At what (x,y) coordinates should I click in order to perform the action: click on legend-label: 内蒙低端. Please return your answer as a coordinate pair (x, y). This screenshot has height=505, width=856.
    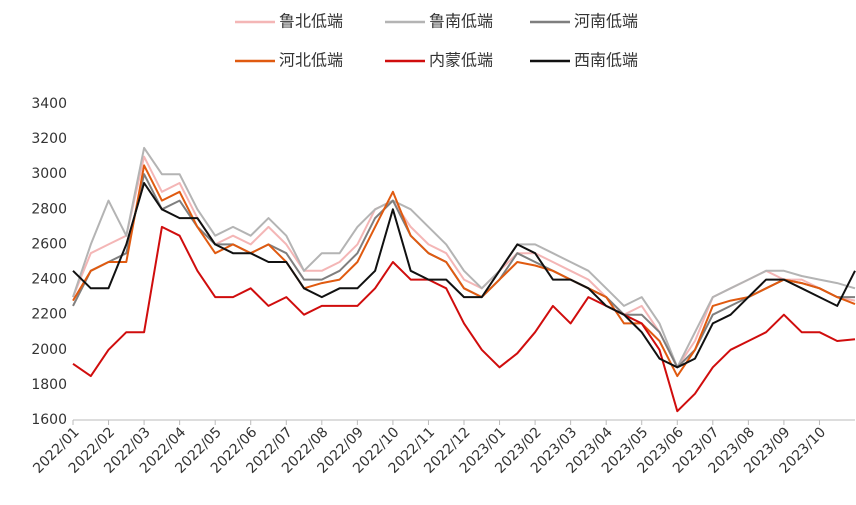
    Looking at the image, I should click on (461, 60).